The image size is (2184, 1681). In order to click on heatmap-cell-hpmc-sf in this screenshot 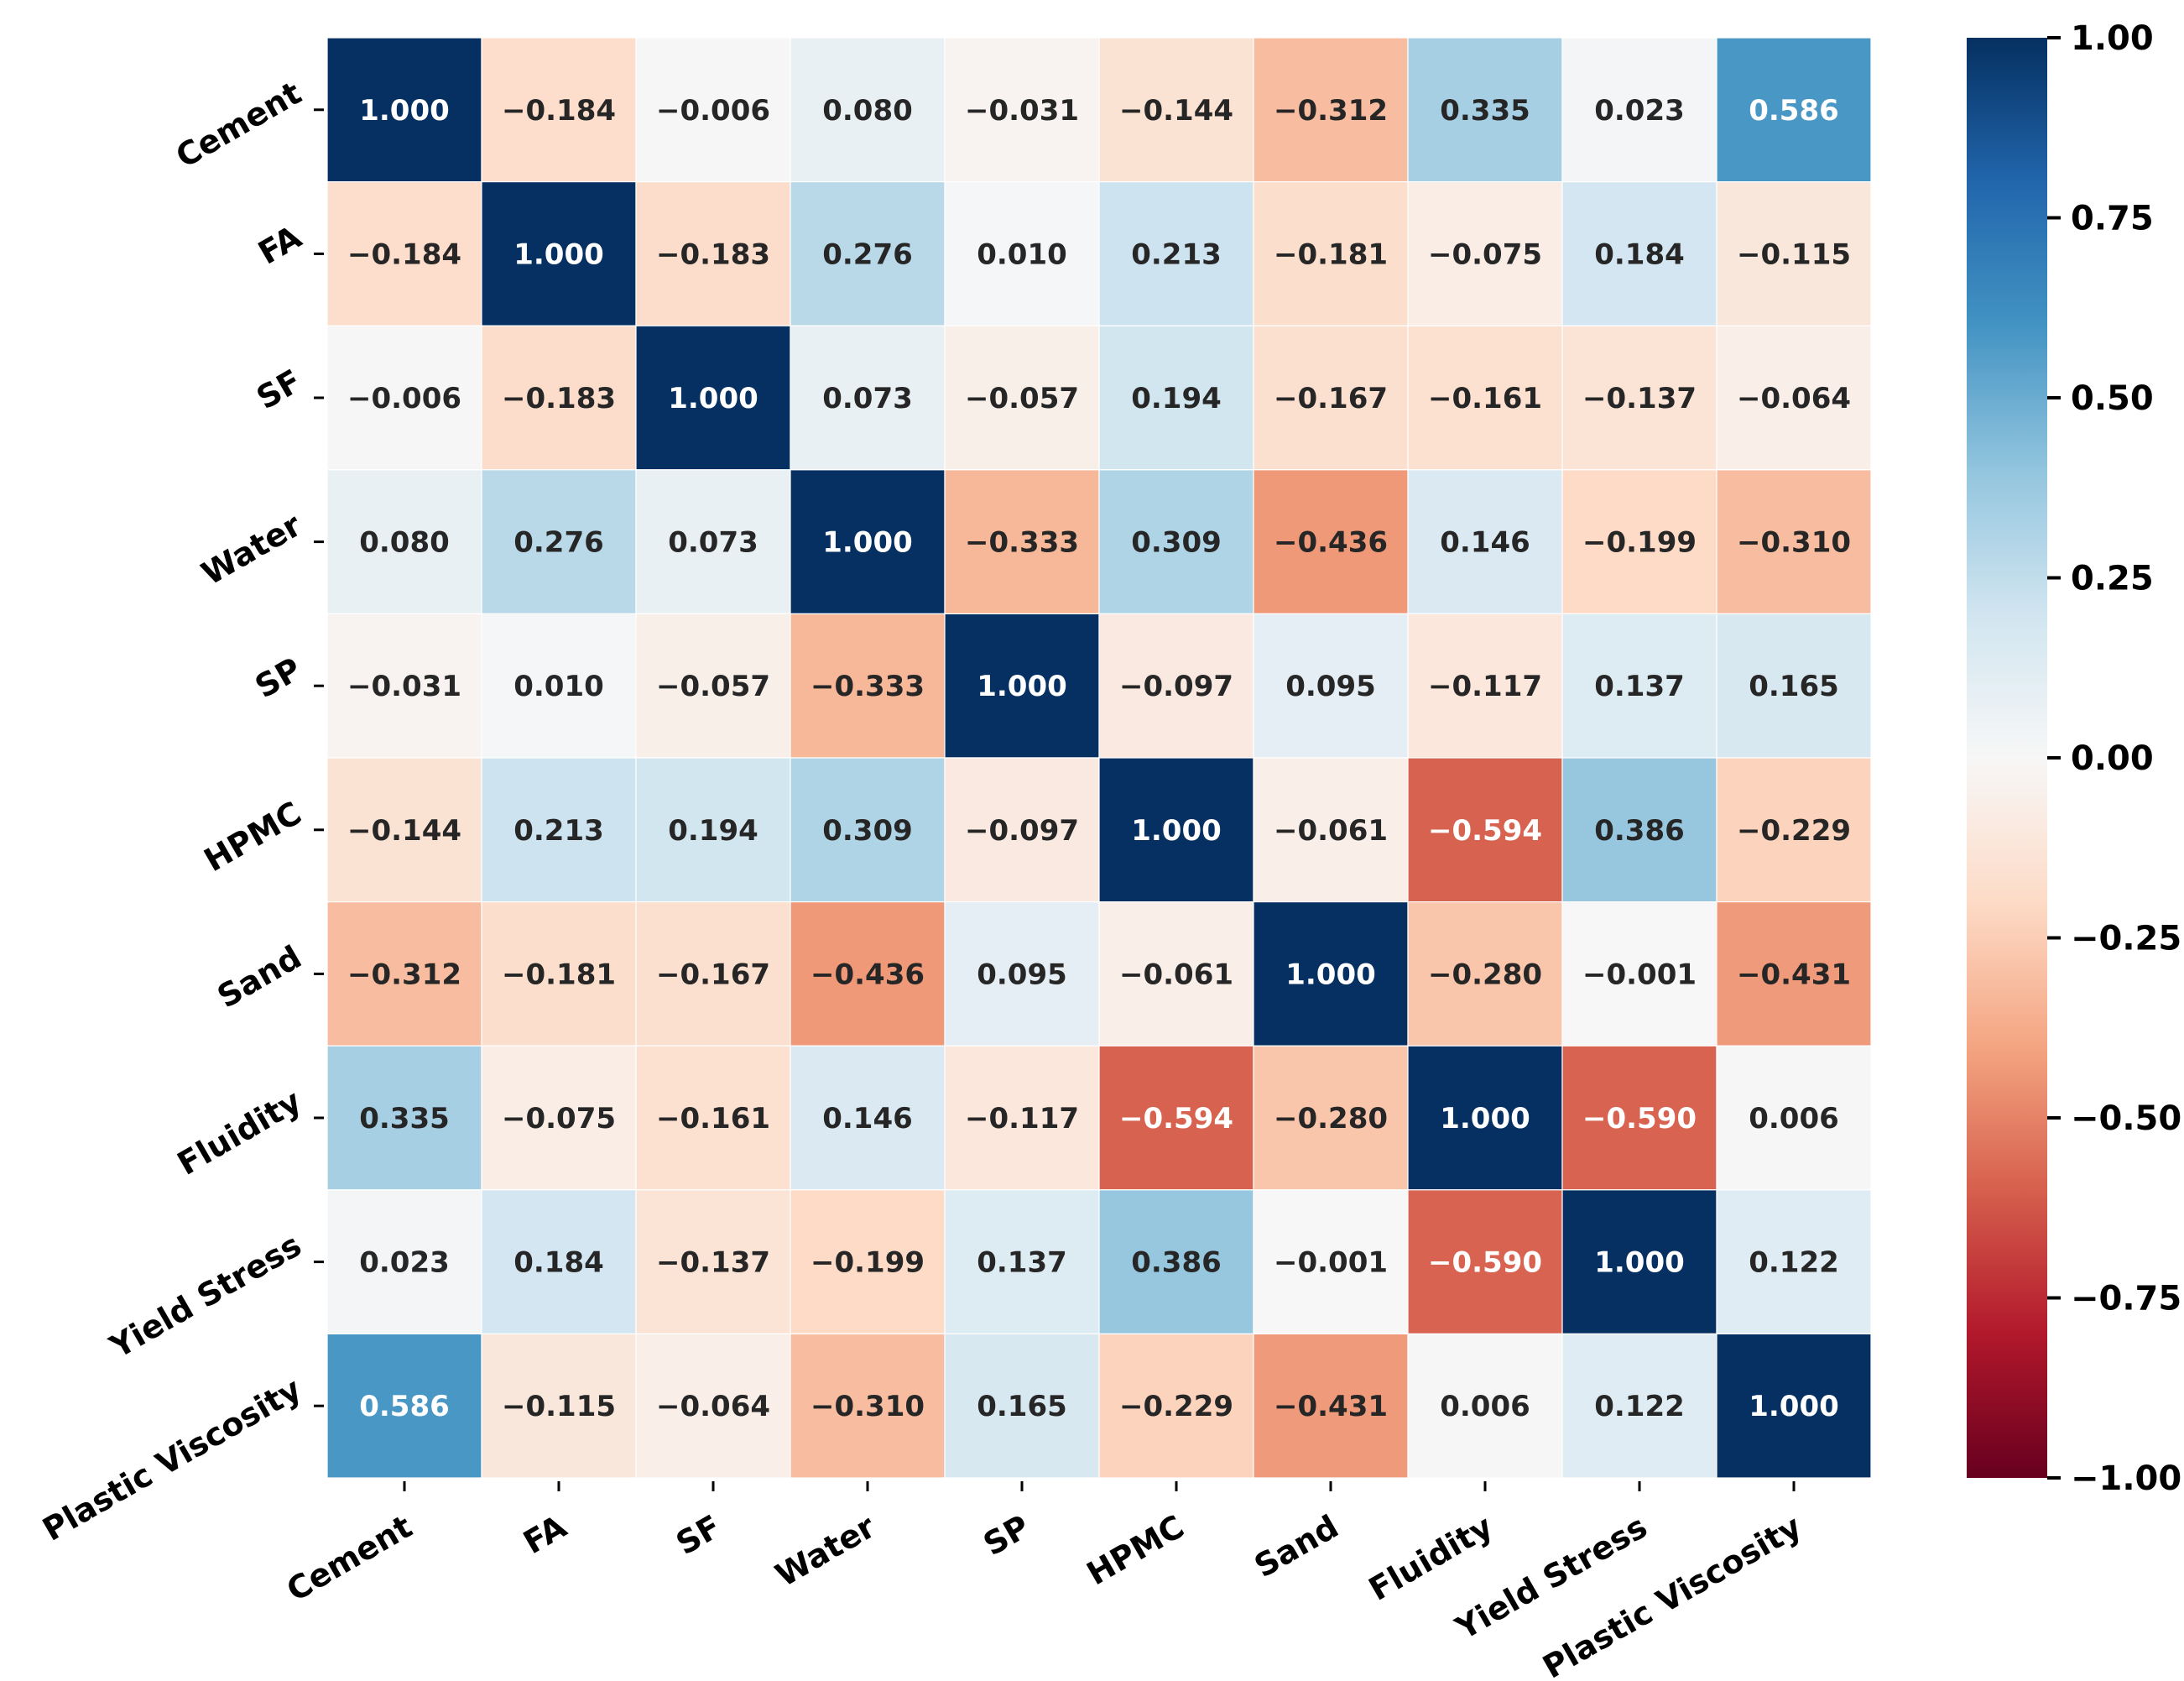, I will do `click(713, 830)`.